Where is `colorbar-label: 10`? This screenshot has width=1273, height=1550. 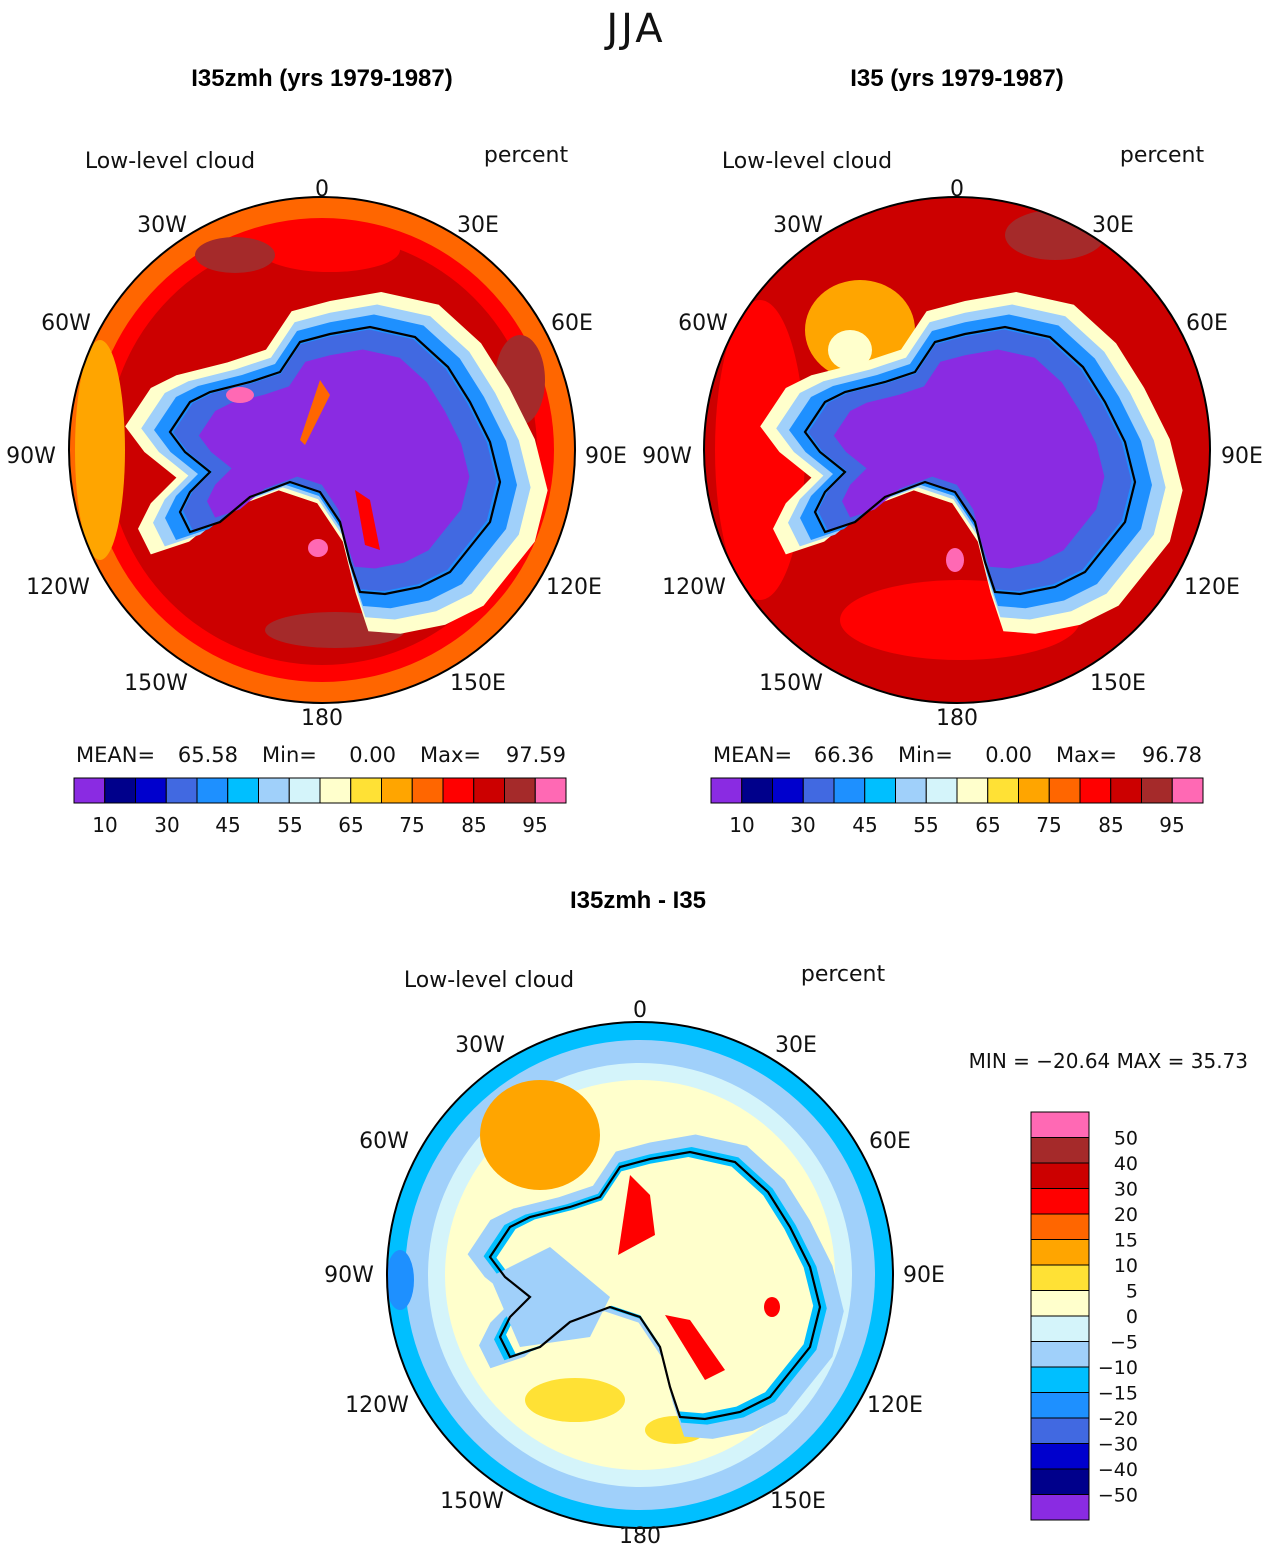
colorbar-label: 10 is located at coordinates (741, 825).